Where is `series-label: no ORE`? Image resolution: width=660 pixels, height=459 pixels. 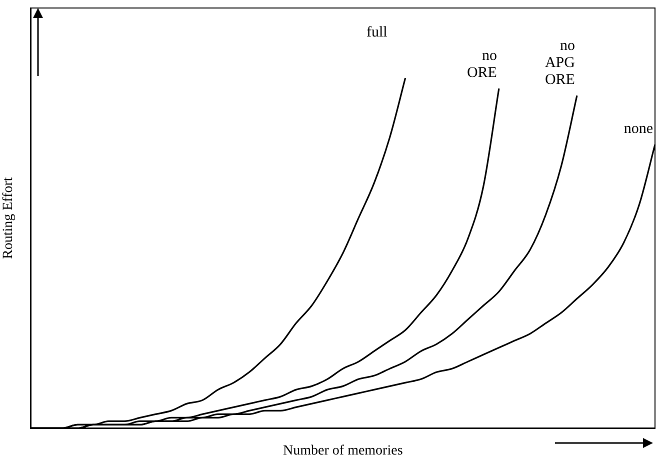 series-label: no ORE is located at coordinates (481, 64).